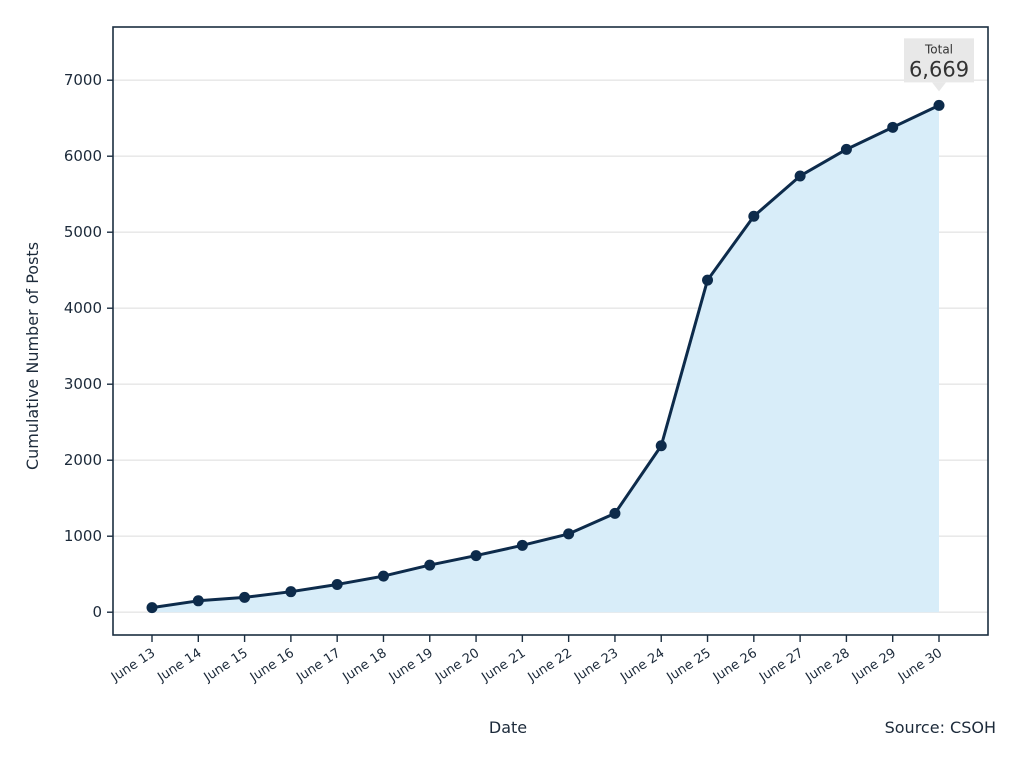 Image resolution: width=1024 pixels, height=761 pixels. What do you see at coordinates (642, 666) in the screenshot?
I see `x-tick-label: June 24` at bounding box center [642, 666].